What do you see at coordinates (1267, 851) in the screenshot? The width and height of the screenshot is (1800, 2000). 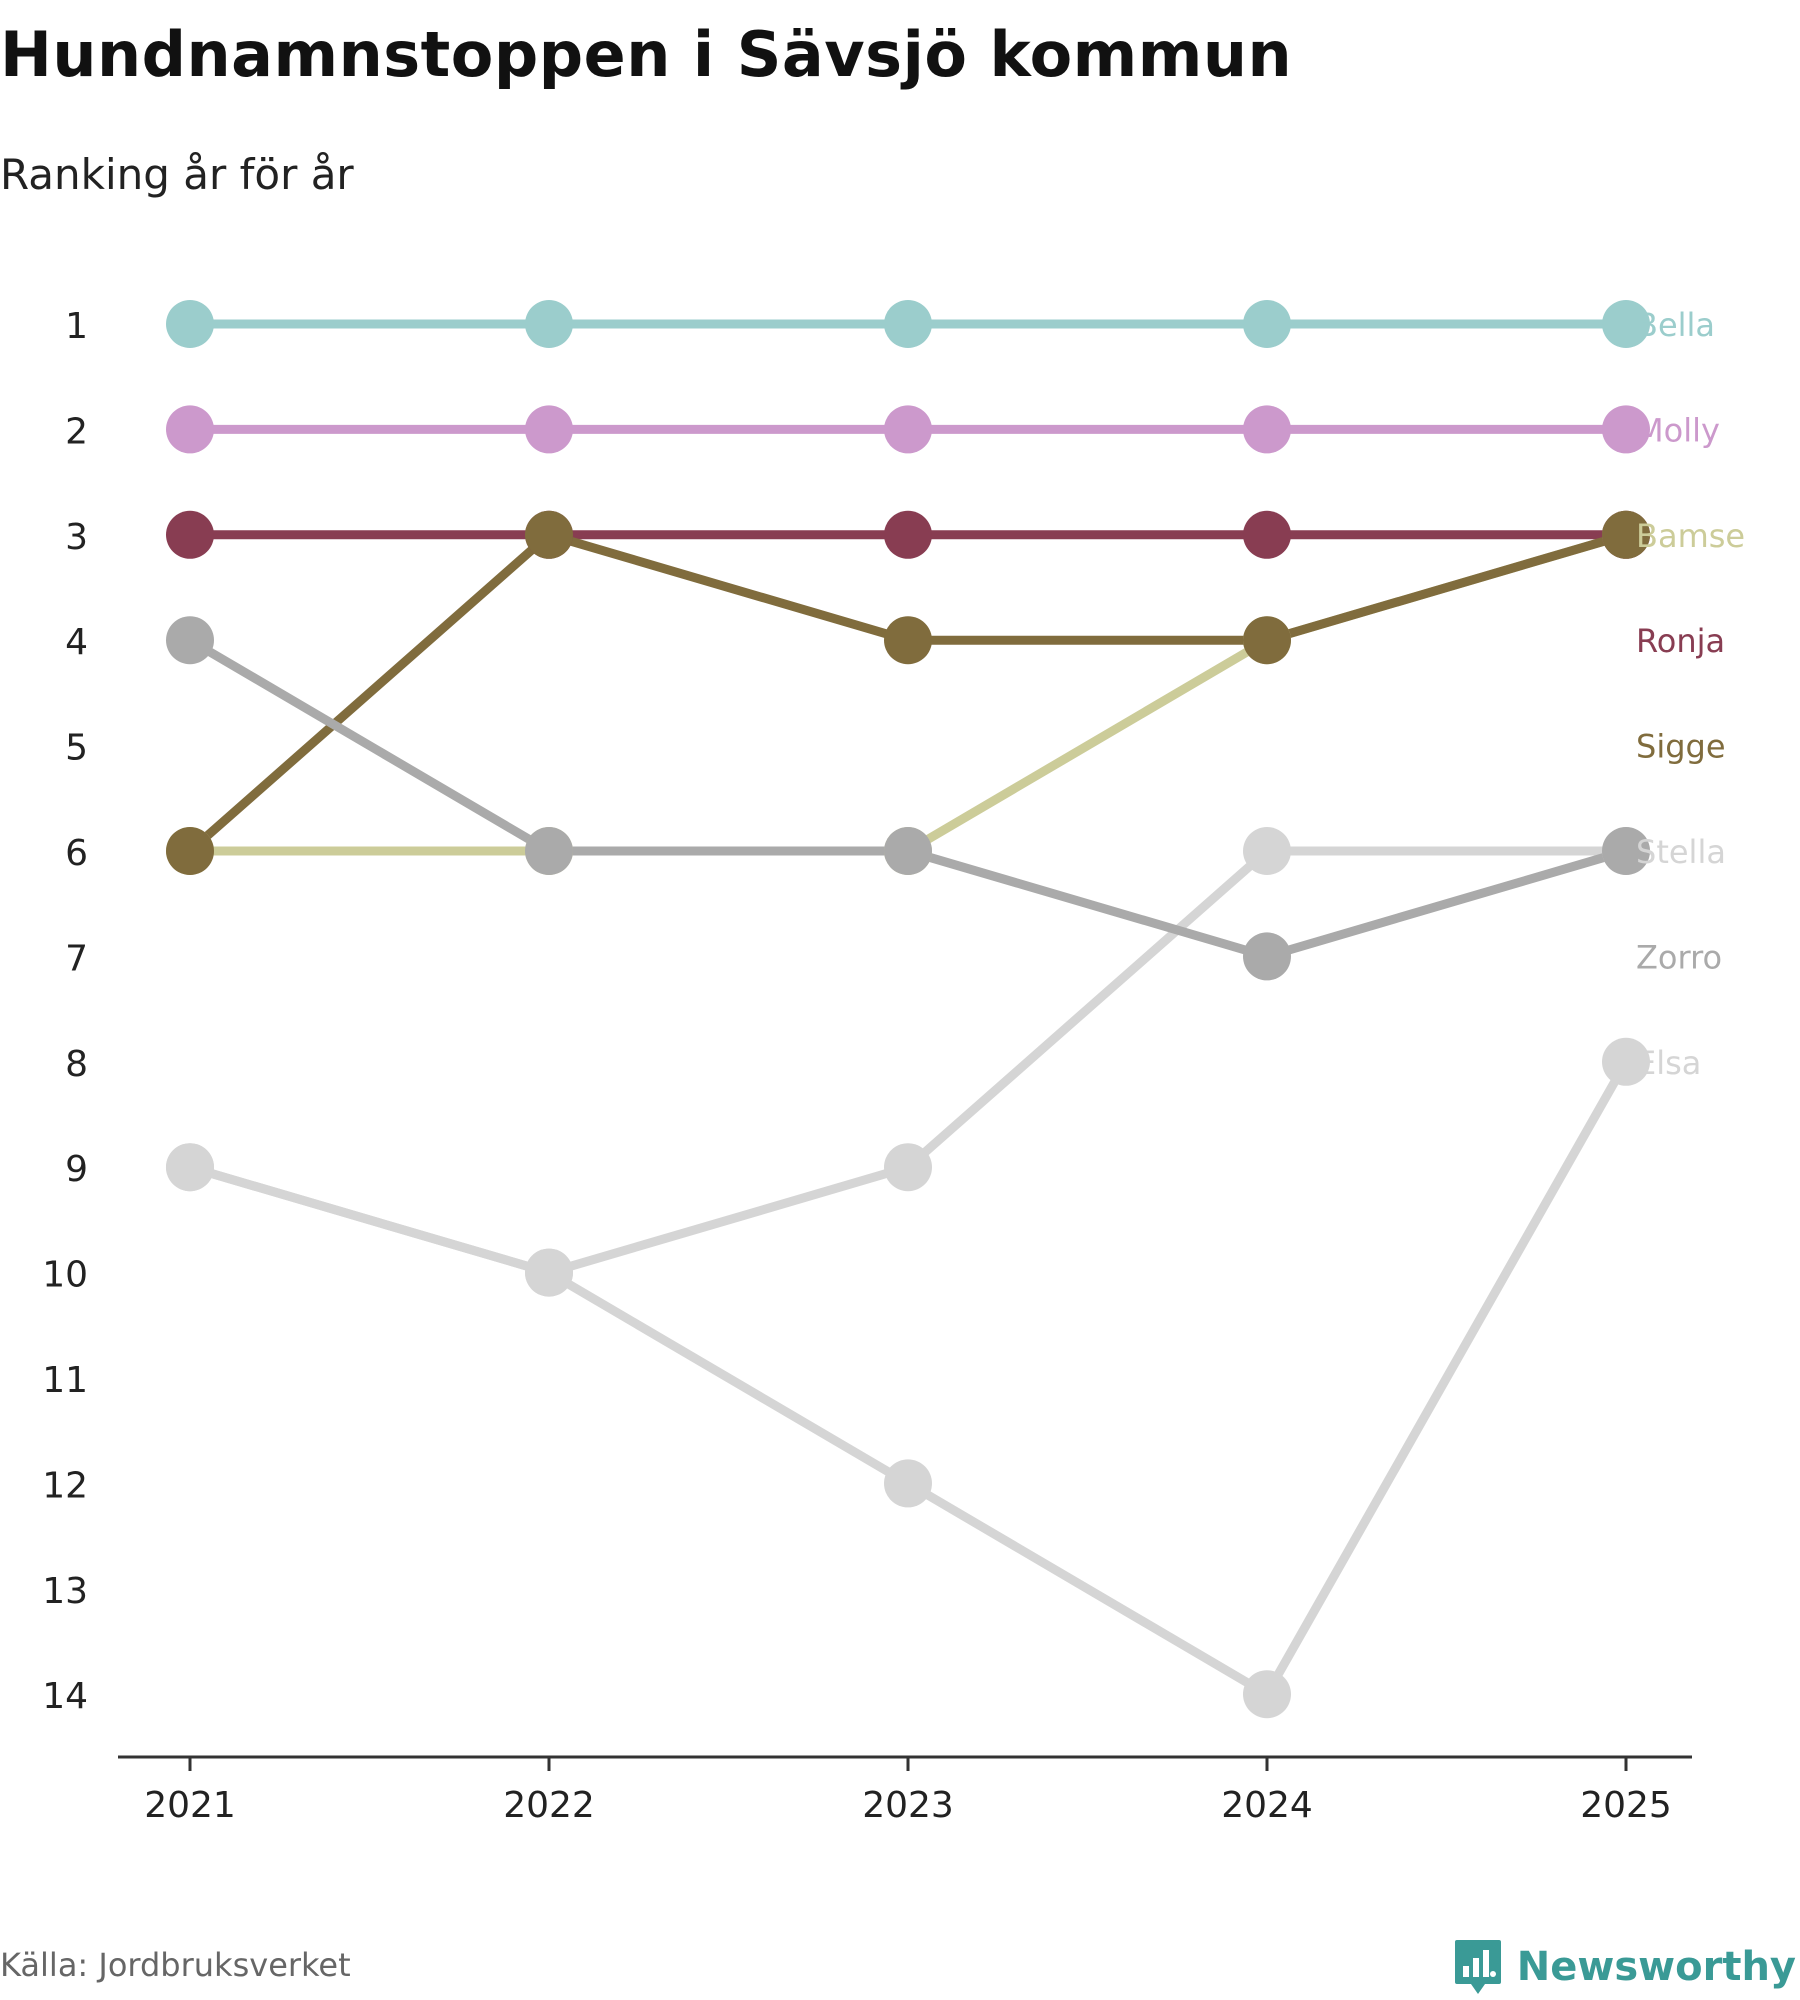 I see `data-point-stella-2024` at bounding box center [1267, 851].